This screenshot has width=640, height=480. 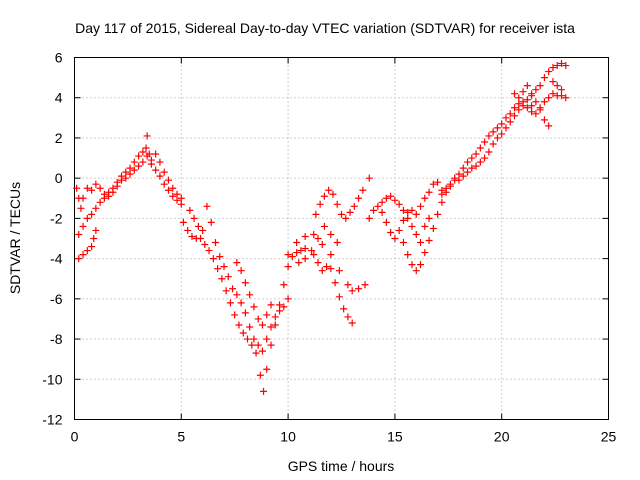 I want to click on y-tick-label: 6, so click(x=59, y=58).